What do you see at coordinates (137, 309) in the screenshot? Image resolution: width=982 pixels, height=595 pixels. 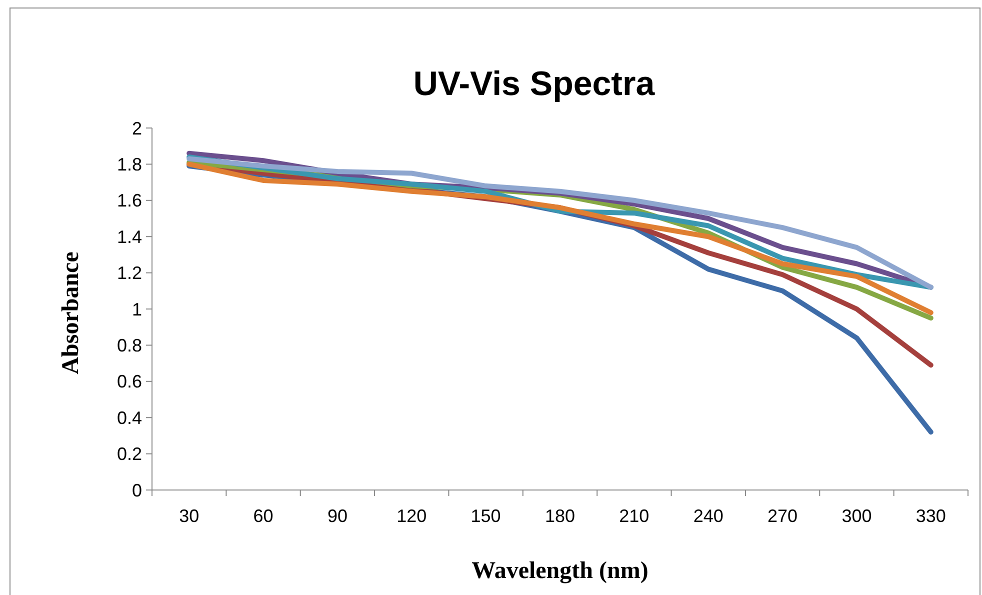 I see `y-tick-label: 1` at bounding box center [137, 309].